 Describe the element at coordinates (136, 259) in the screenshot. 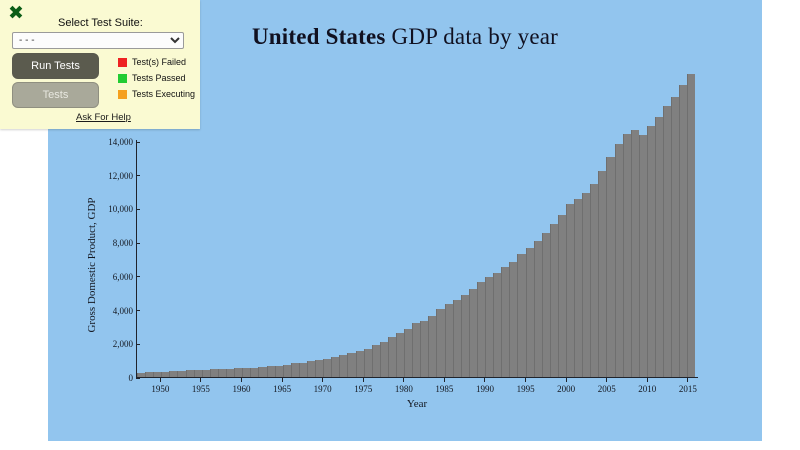

I see `y-axis-line` at that location.